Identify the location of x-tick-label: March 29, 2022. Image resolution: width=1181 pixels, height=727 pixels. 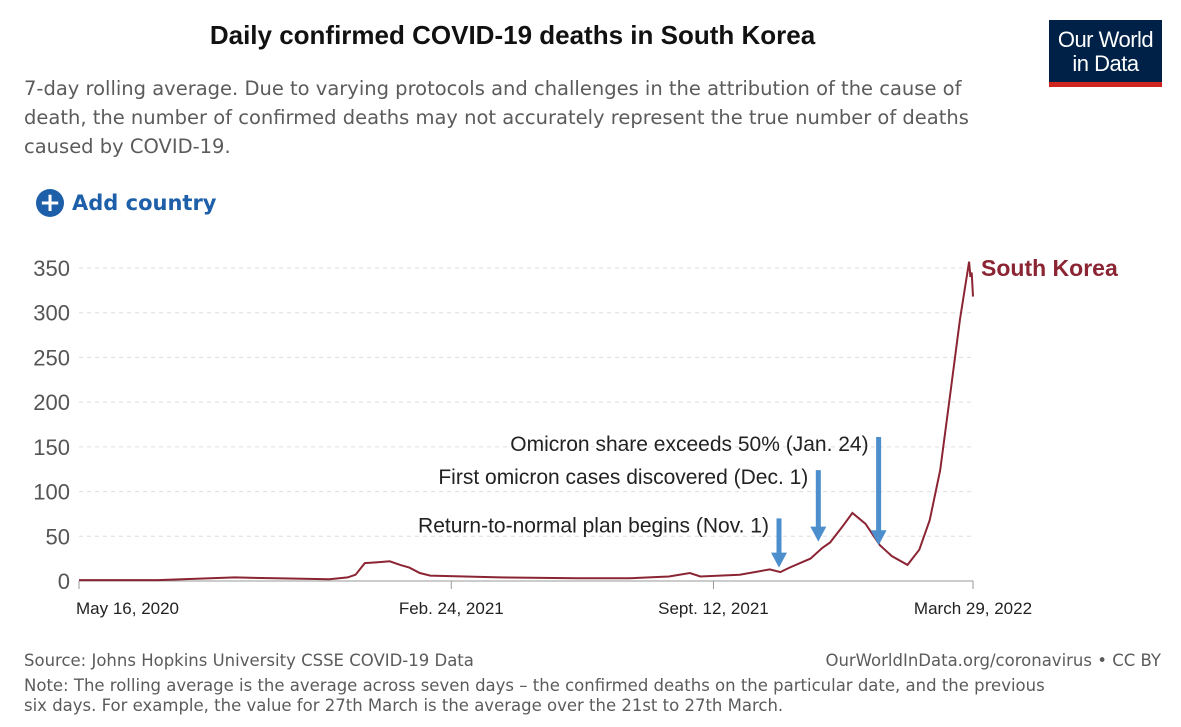
(973, 608).